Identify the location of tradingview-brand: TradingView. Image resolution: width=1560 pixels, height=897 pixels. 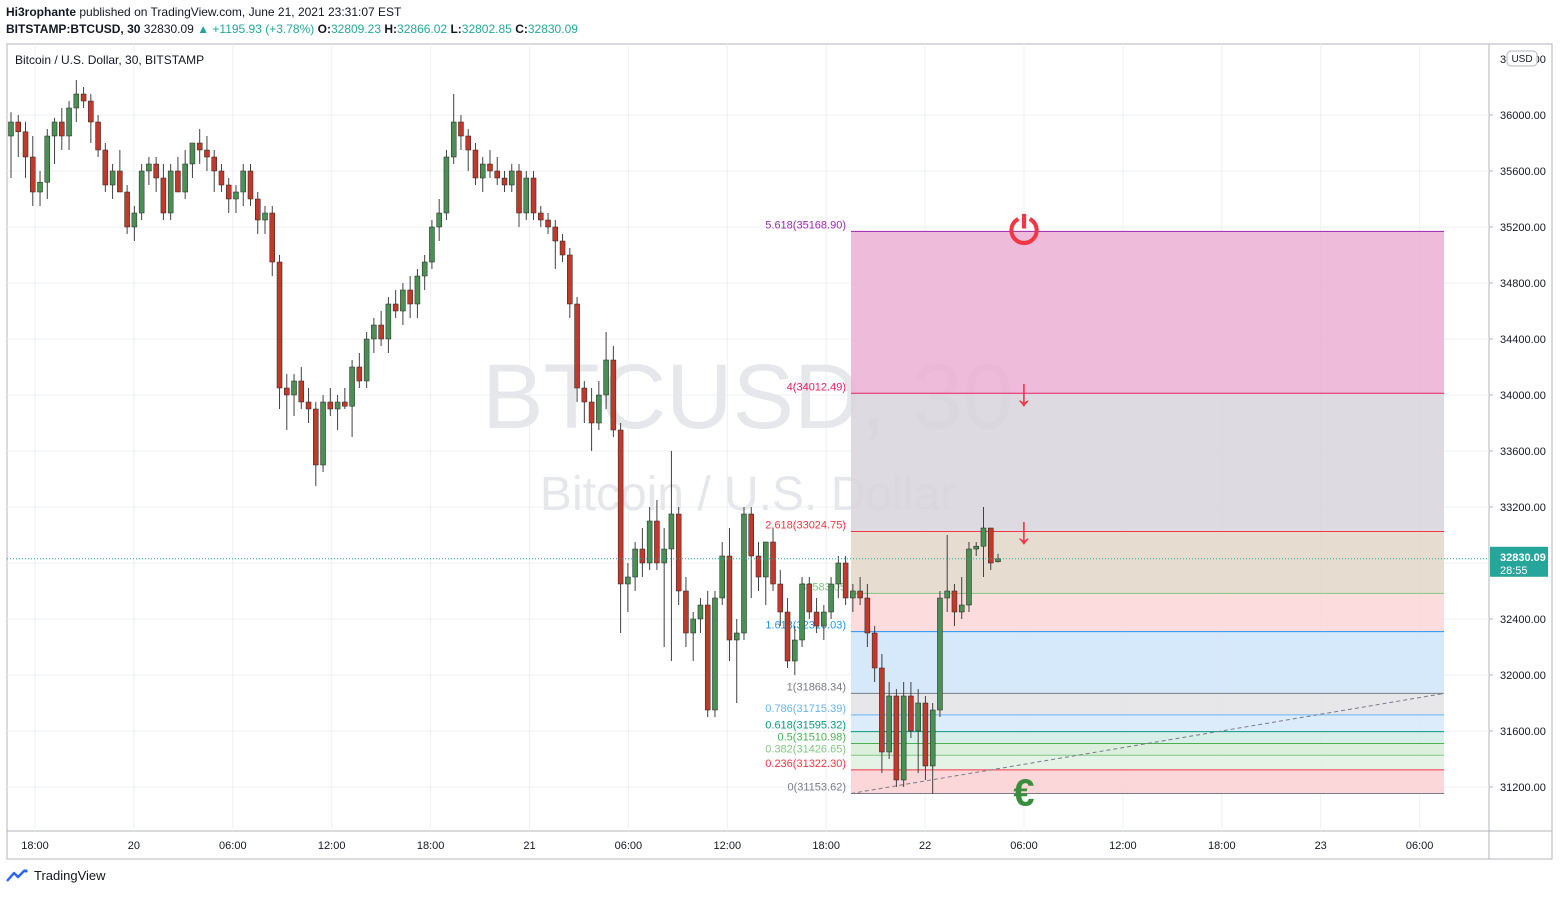
(56, 875).